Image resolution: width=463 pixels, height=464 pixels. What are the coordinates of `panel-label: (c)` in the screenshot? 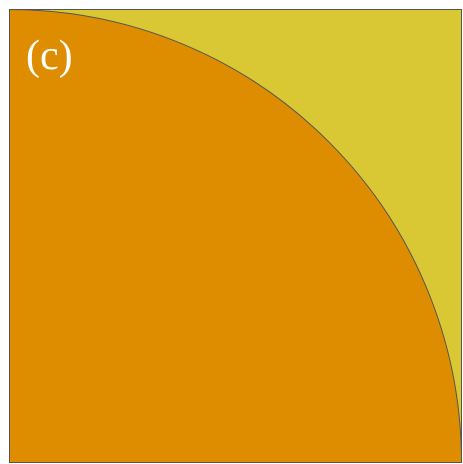 It's located at (49, 56).